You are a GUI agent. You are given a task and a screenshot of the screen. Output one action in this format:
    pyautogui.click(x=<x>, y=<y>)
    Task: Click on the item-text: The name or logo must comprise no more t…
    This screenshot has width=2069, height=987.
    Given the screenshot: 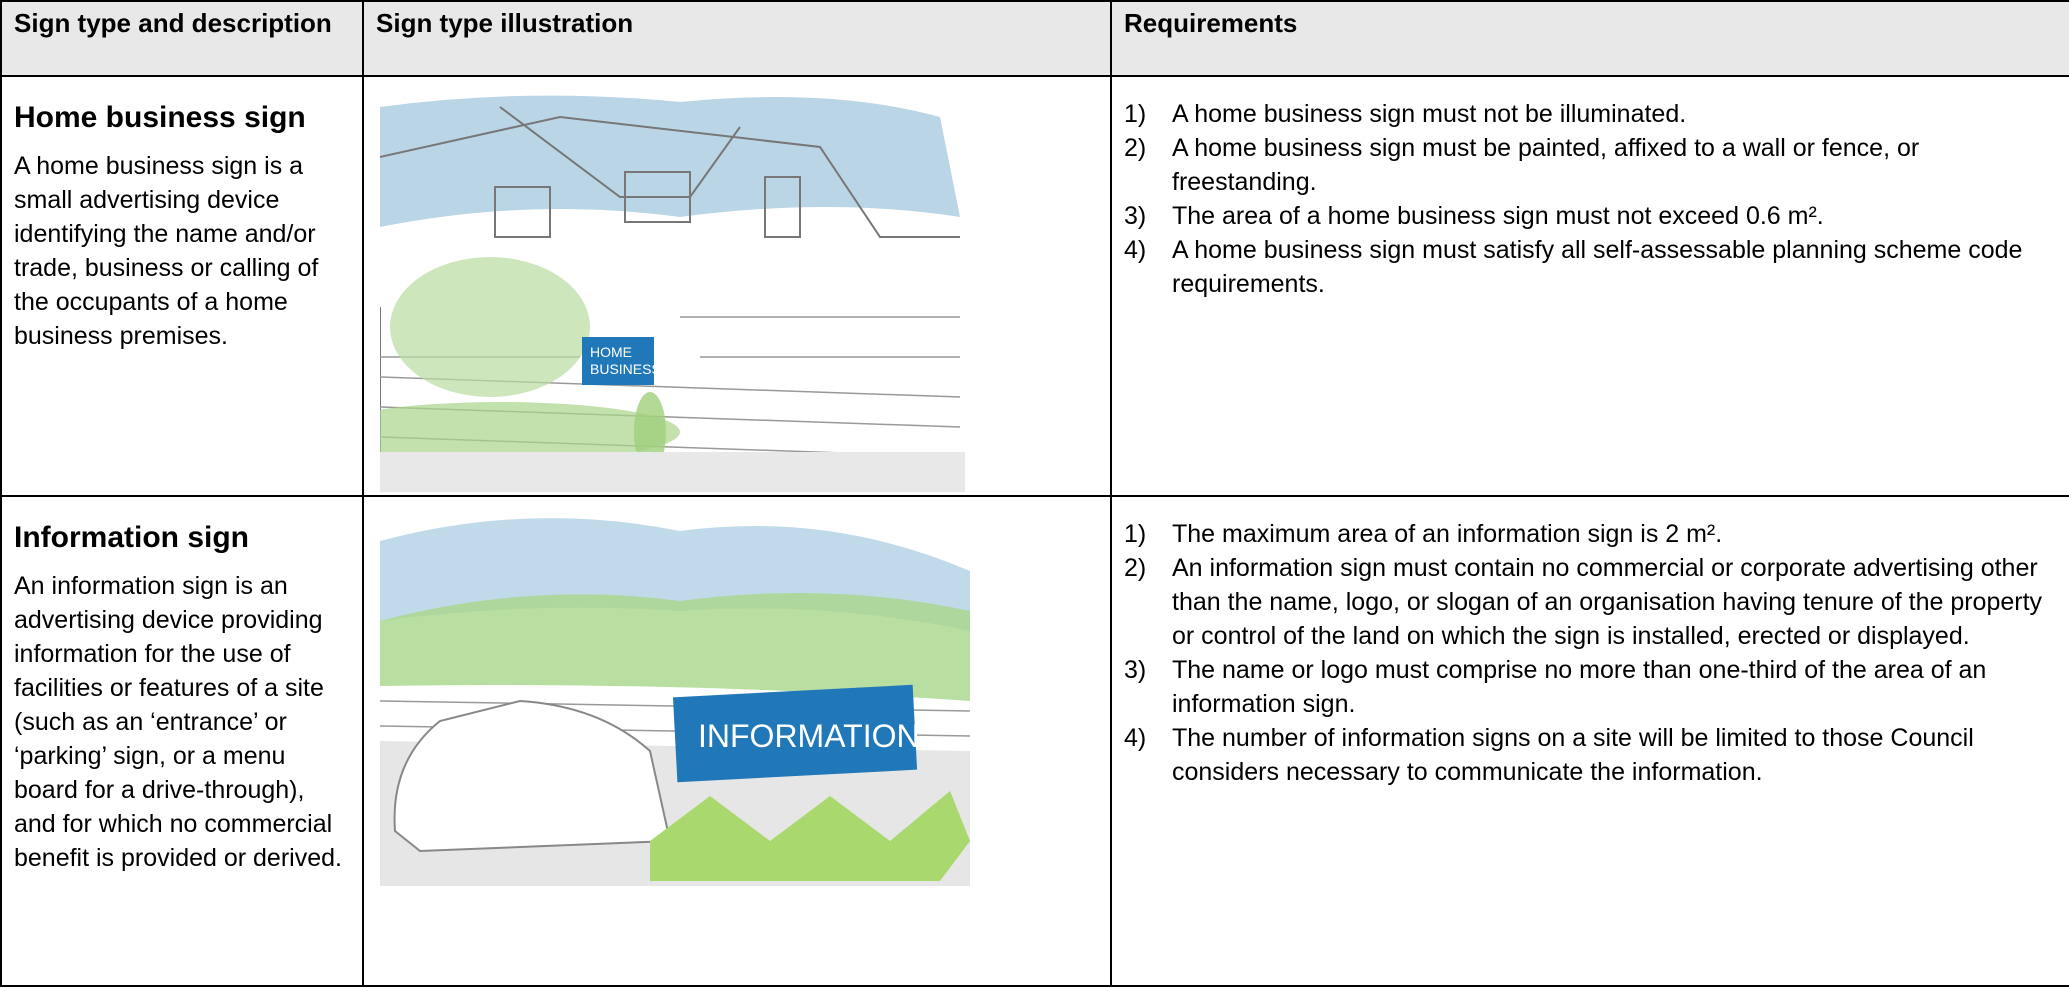 What is the action you would take?
    pyautogui.click(x=1579, y=687)
    